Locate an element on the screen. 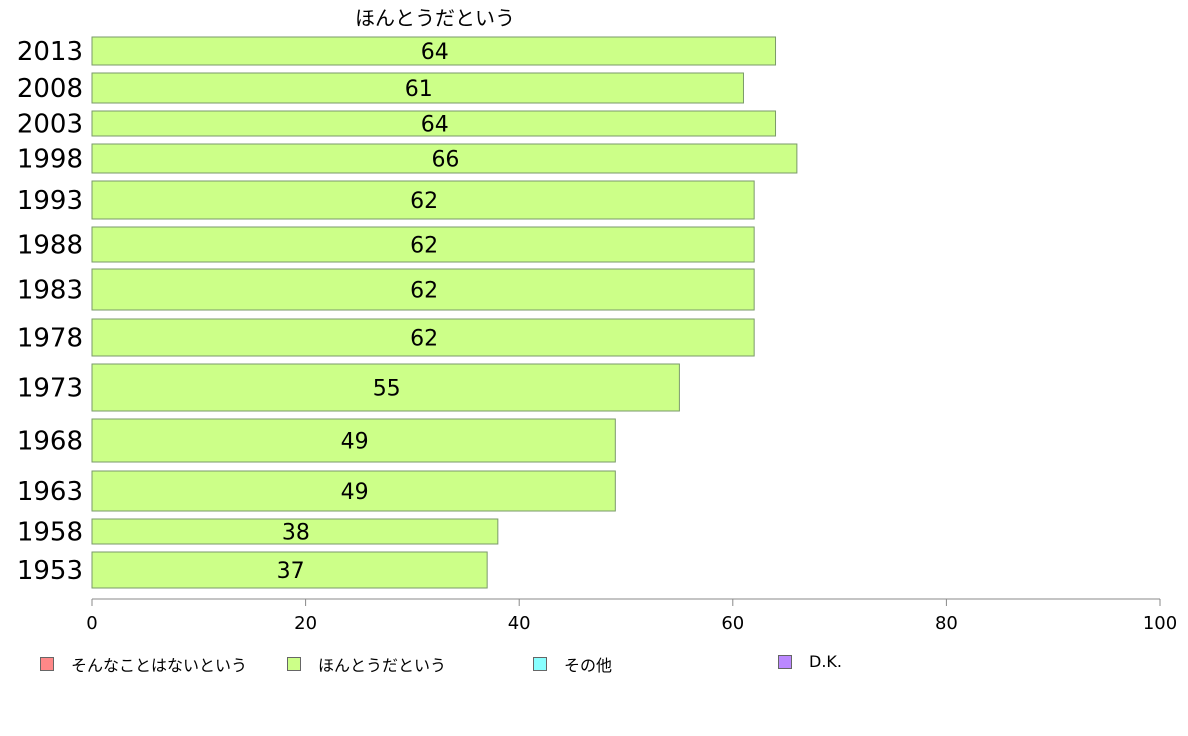  data-label-1968: 49 is located at coordinates (355, 442).